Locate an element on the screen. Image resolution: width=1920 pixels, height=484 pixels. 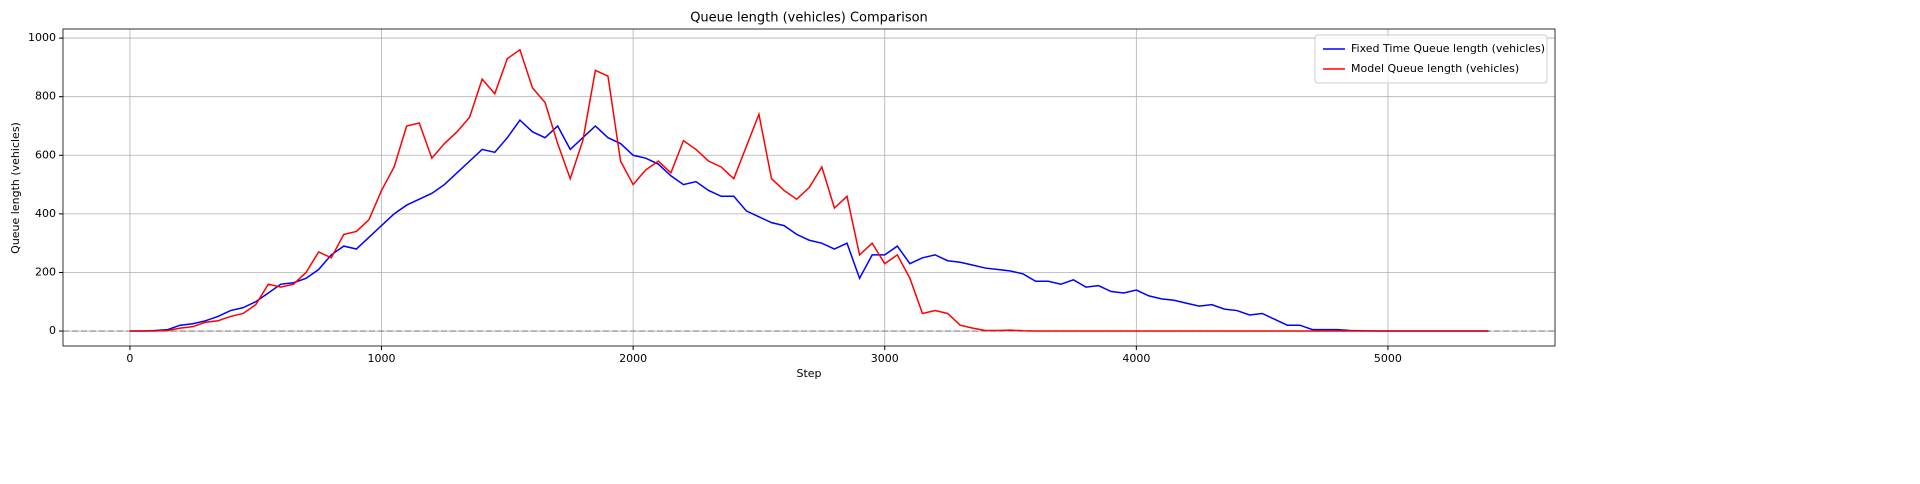
y-tick-label: 400 is located at coordinates (45, 213).